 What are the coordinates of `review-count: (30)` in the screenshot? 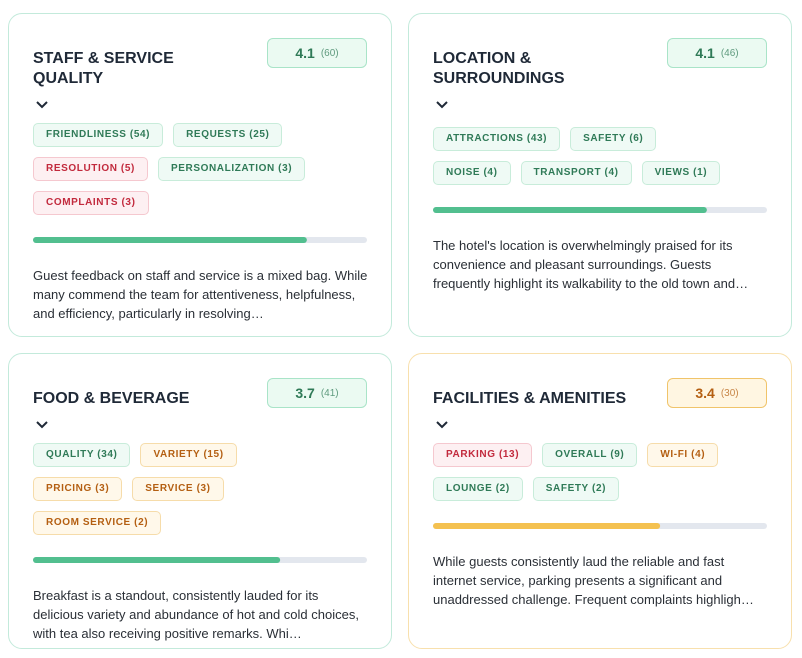 It's located at (729, 393).